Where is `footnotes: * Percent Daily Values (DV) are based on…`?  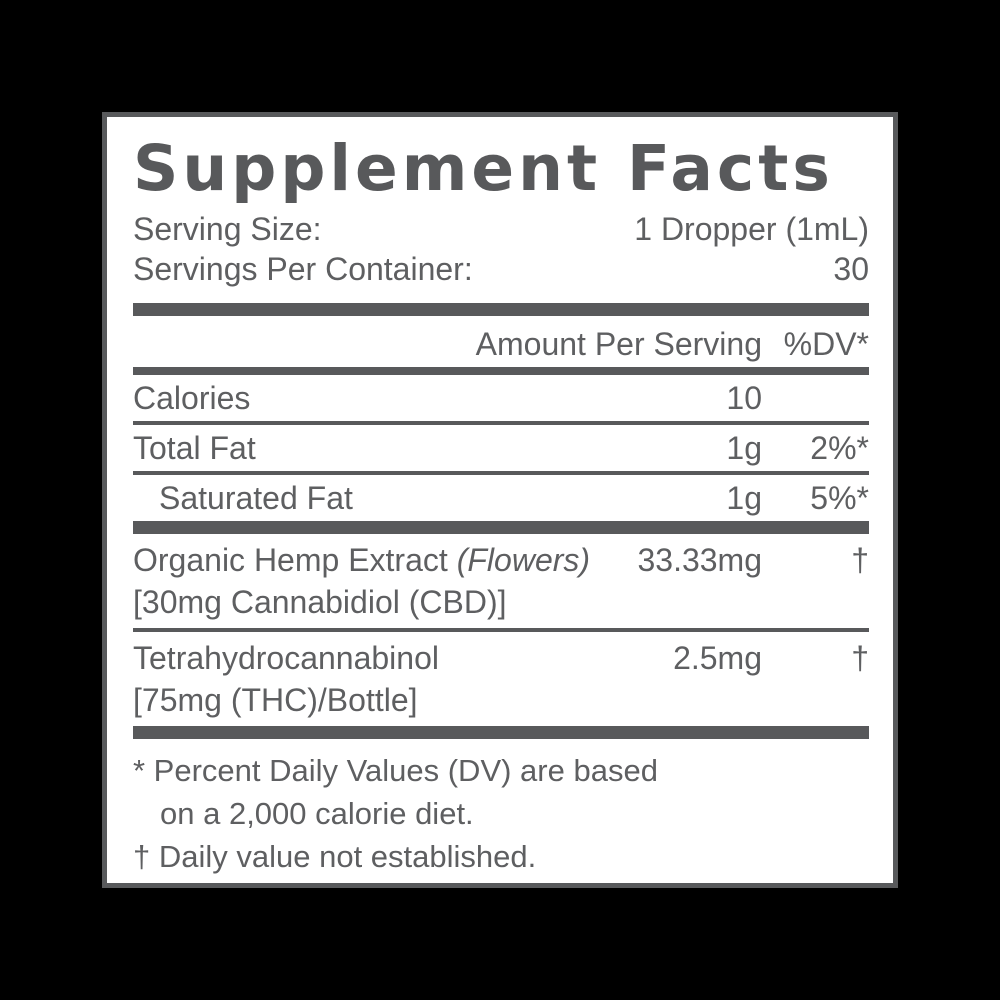 footnotes: * Percent Daily Values (DV) are based on… is located at coordinates (501, 808).